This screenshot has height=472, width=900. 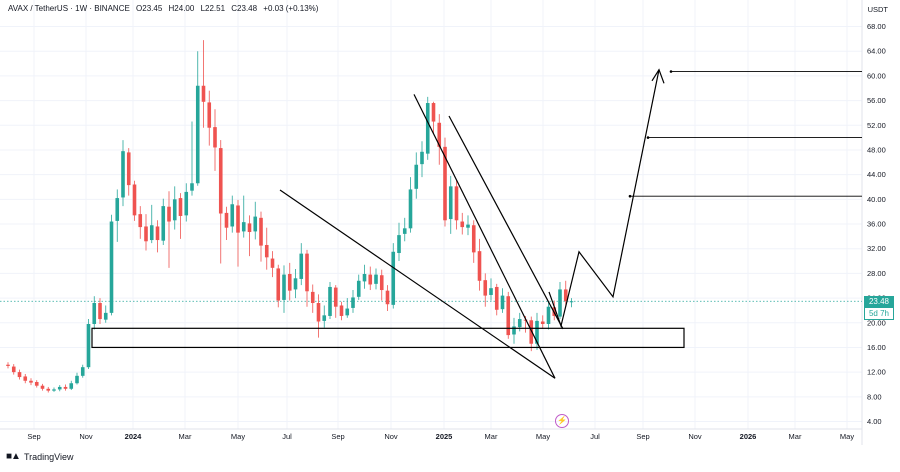 I want to click on y-tick-label: 52.00, so click(x=876, y=125).